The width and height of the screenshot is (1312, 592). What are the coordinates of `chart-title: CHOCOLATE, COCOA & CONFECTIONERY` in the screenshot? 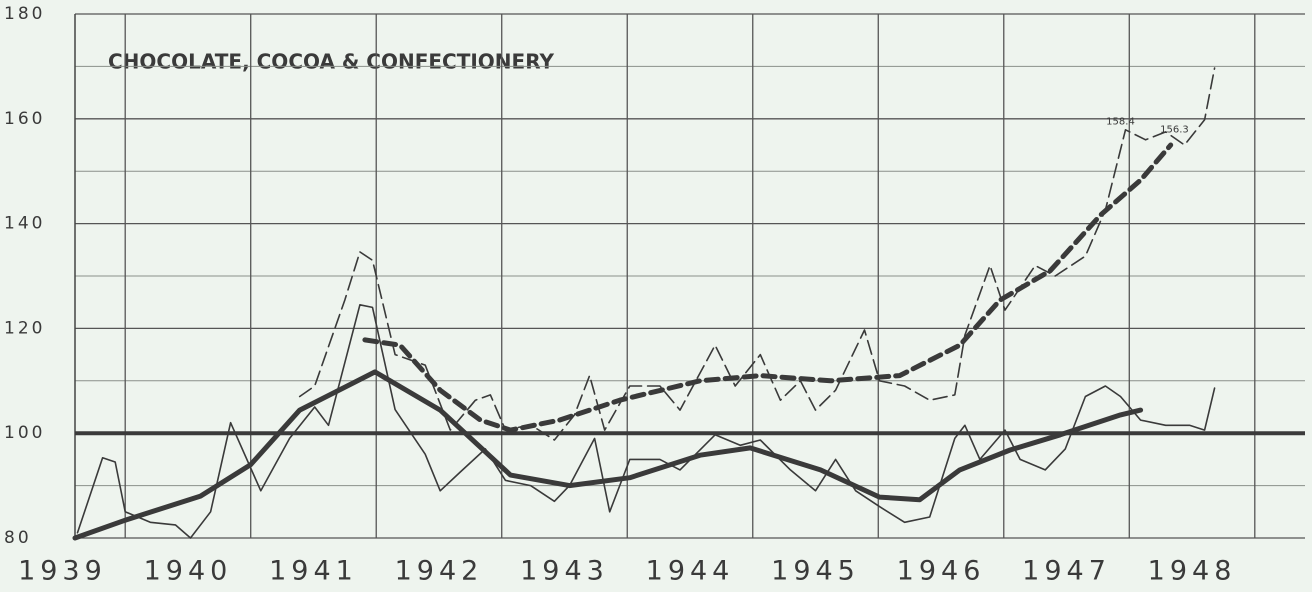 It's located at (331, 62).